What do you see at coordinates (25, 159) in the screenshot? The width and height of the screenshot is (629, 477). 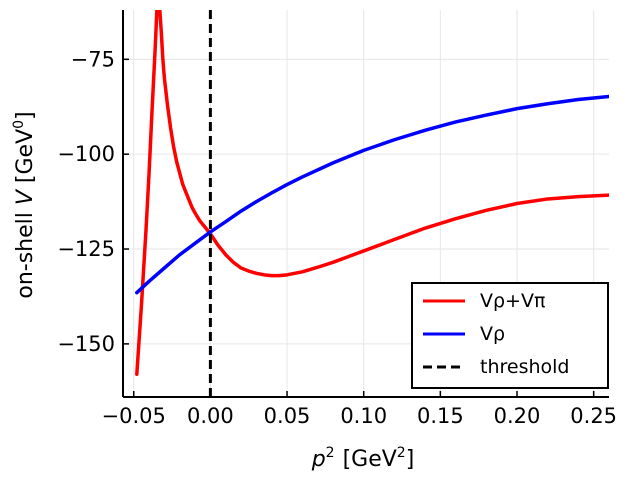 I see `y-axis-unit: [GeV` at bounding box center [25, 159].